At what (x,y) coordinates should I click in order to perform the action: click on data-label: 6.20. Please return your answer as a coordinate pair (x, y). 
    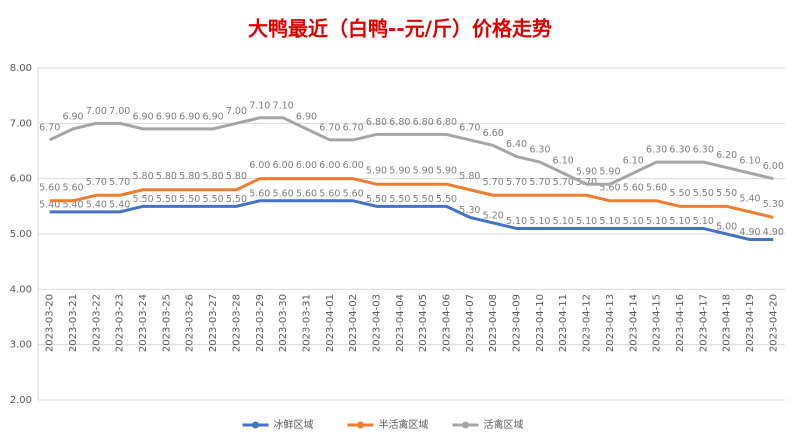
    Looking at the image, I should click on (726, 155).